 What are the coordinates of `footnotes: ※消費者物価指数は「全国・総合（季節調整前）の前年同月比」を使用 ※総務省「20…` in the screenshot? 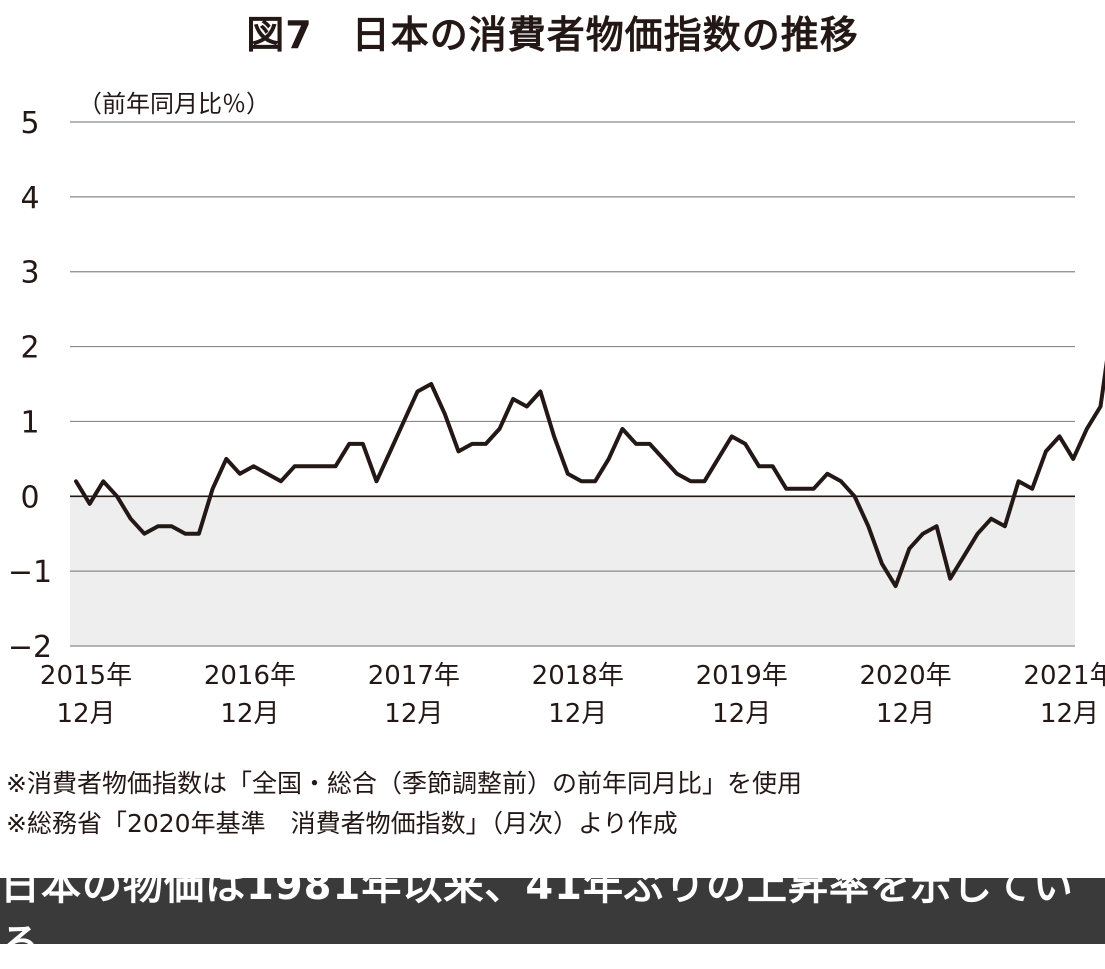 It's located at (404, 804).